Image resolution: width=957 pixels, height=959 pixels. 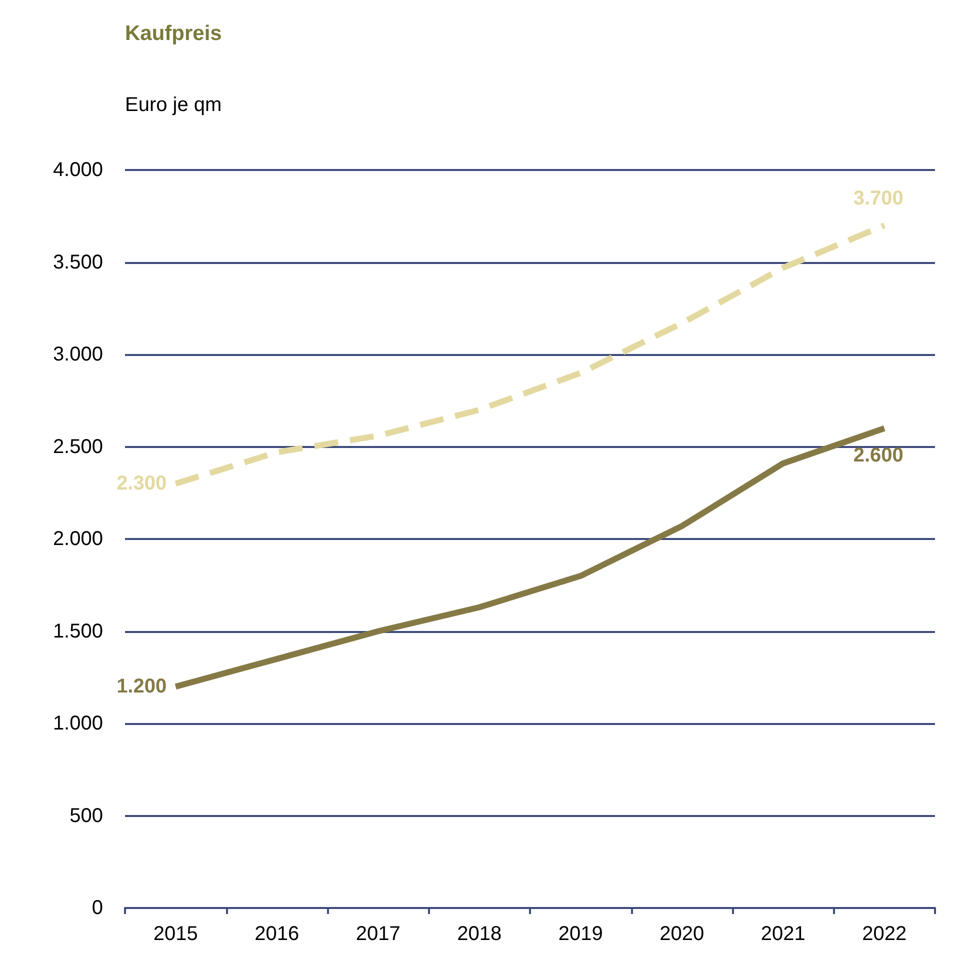 What do you see at coordinates (77, 723) in the screenshot?
I see `y-tick-label: 1.000` at bounding box center [77, 723].